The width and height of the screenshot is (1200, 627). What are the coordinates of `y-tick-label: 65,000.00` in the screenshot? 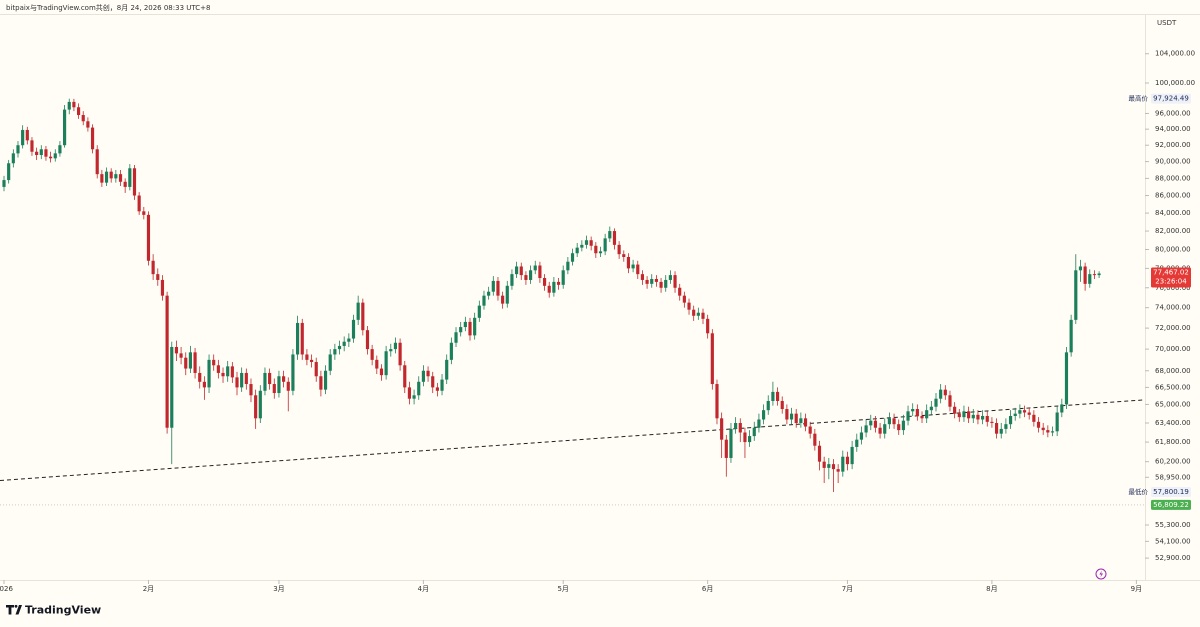 It's located at (1173, 404).